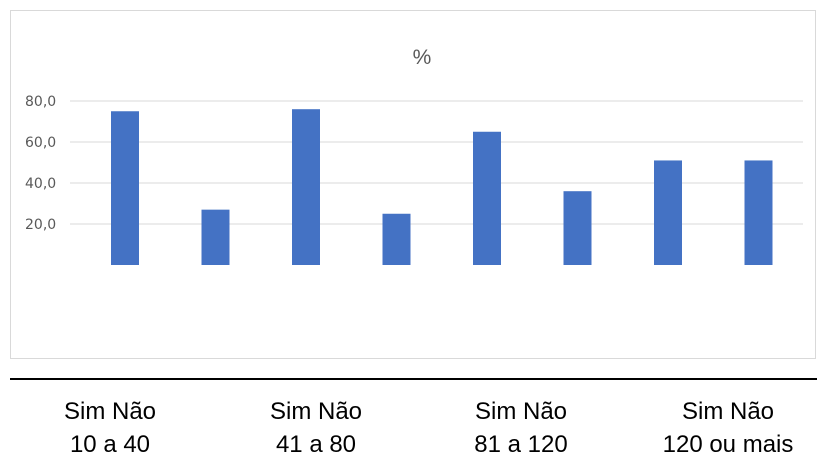 This screenshot has width=817, height=458. What do you see at coordinates (40, 102) in the screenshot?
I see `y-tick-label: 80,0` at bounding box center [40, 102].